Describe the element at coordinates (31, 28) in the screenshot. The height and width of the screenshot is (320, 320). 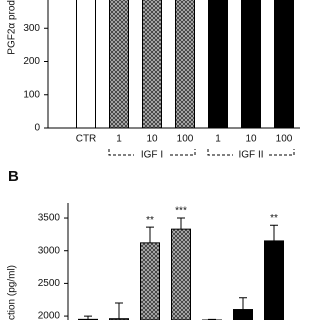
I see `y-tick-label: 300` at that location.